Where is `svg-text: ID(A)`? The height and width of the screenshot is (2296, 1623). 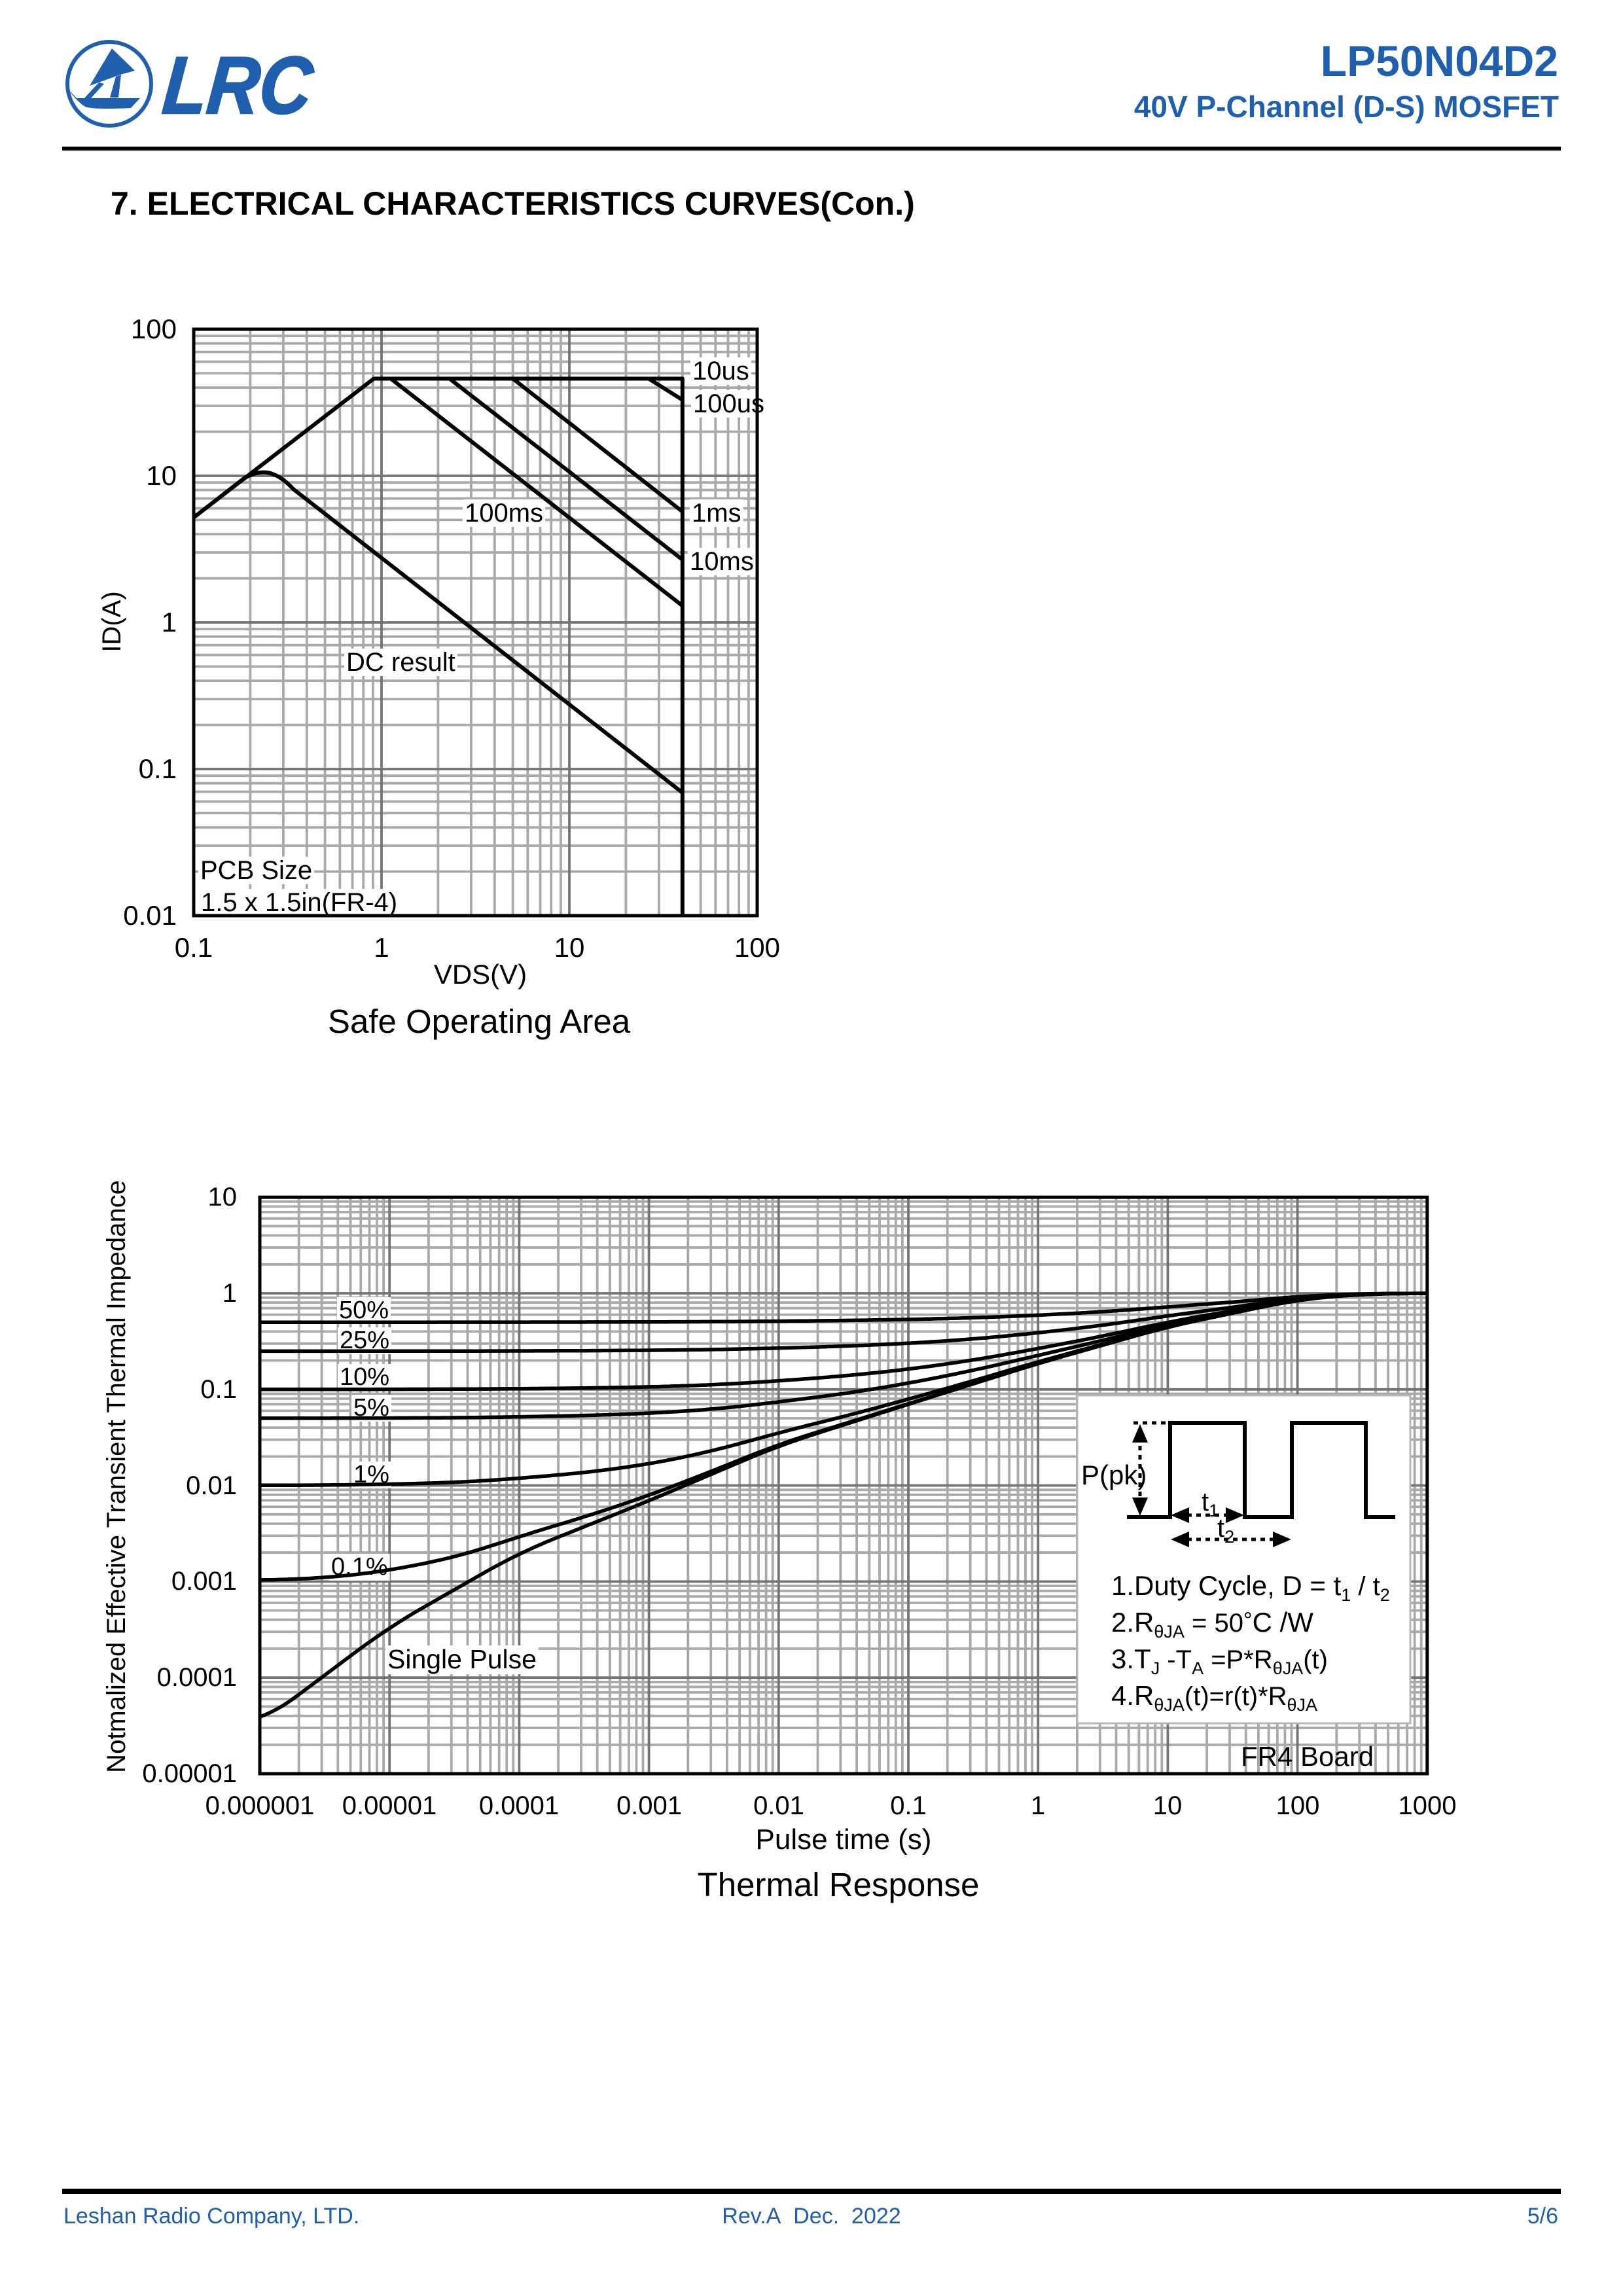 svg-text: ID(A) is located at coordinates (112, 621).